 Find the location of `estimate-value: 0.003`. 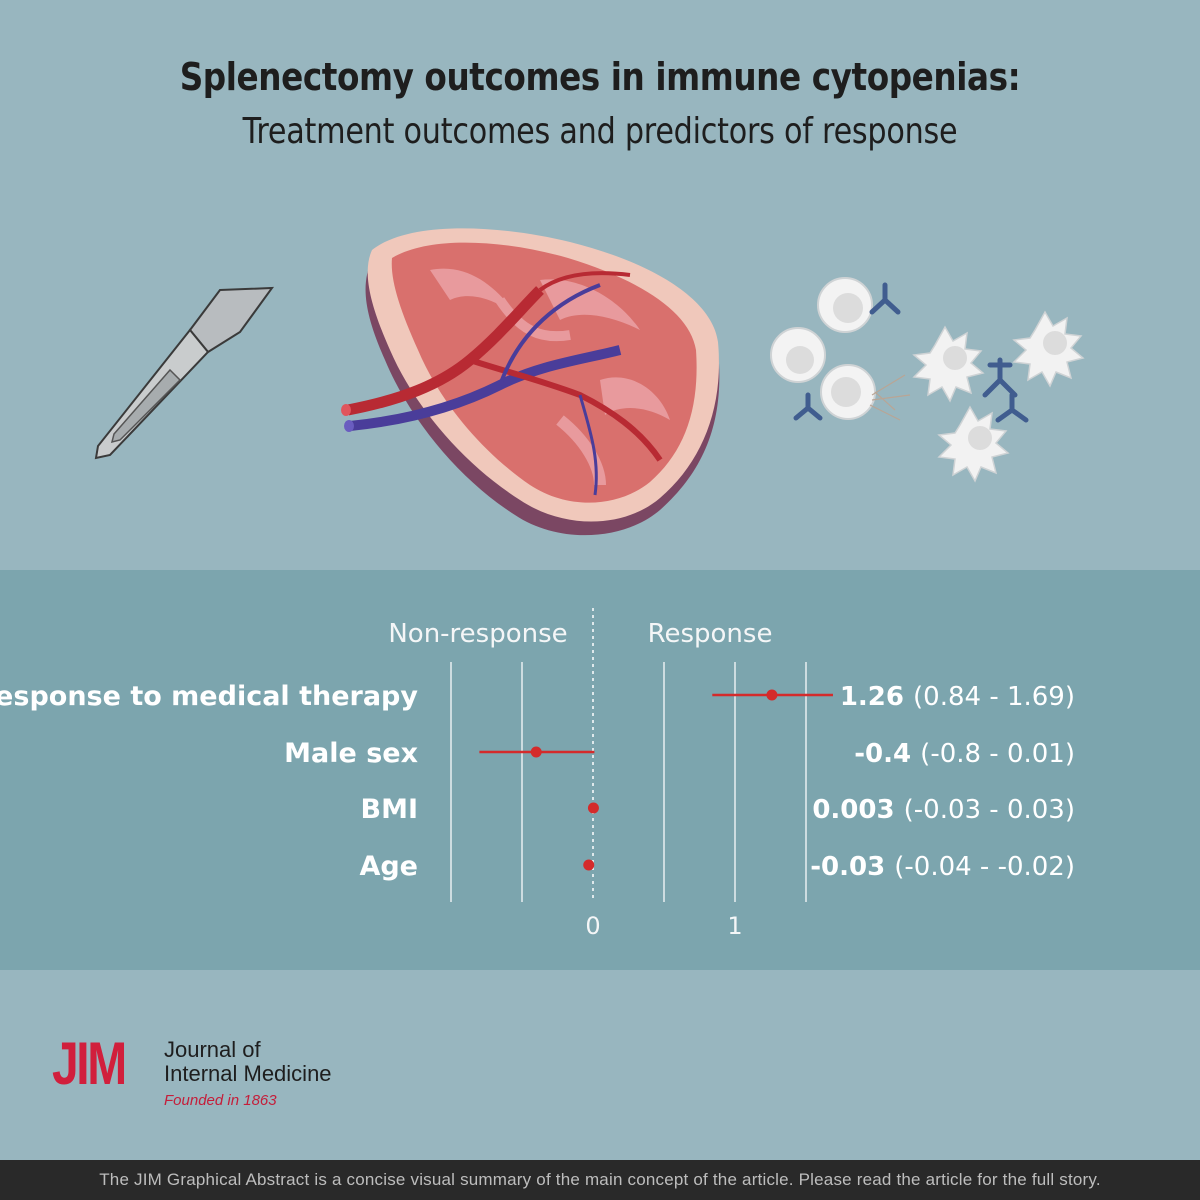

estimate-value: 0.003 is located at coordinates (857, 810).